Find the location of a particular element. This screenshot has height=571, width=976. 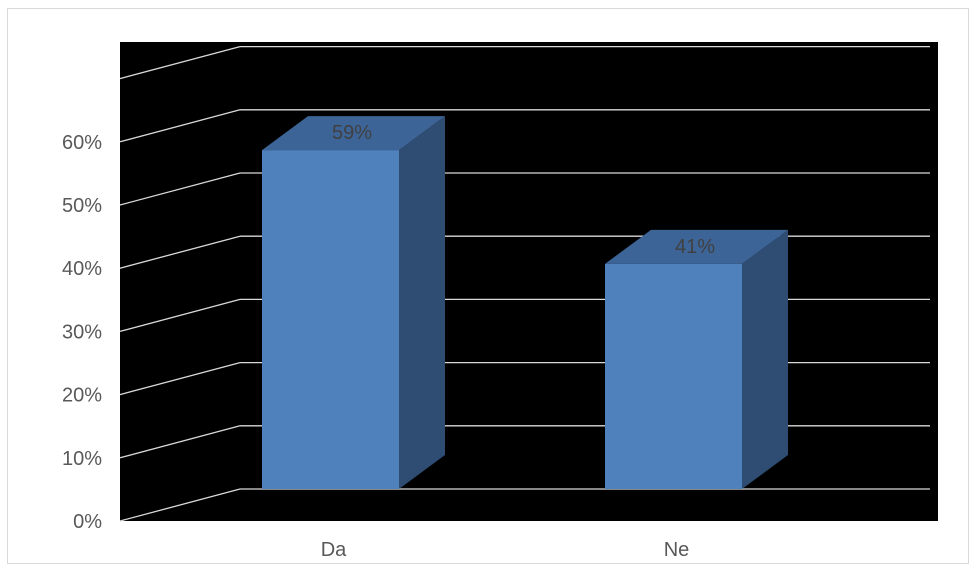

y-tick-label: 10% is located at coordinates (82, 459).